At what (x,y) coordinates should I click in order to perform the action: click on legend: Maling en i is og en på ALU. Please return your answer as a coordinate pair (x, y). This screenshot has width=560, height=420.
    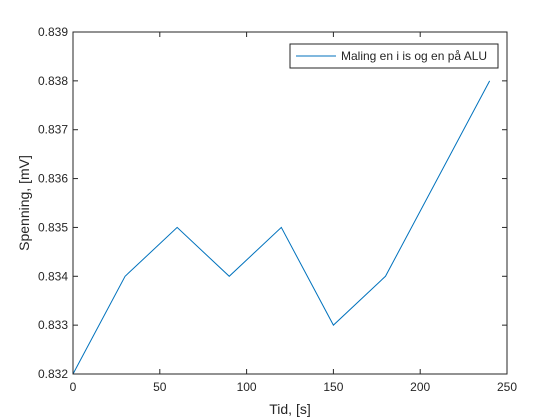
    Looking at the image, I should click on (394, 56).